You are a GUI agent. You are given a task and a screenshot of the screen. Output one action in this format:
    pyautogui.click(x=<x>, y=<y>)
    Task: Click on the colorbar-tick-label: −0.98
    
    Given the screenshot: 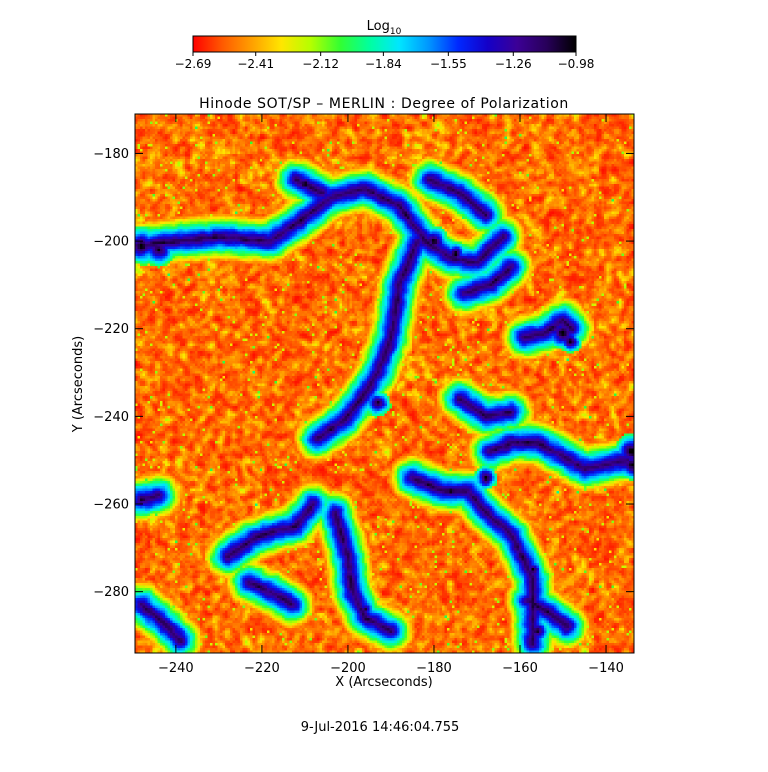 What is the action you would take?
    pyautogui.click(x=576, y=64)
    